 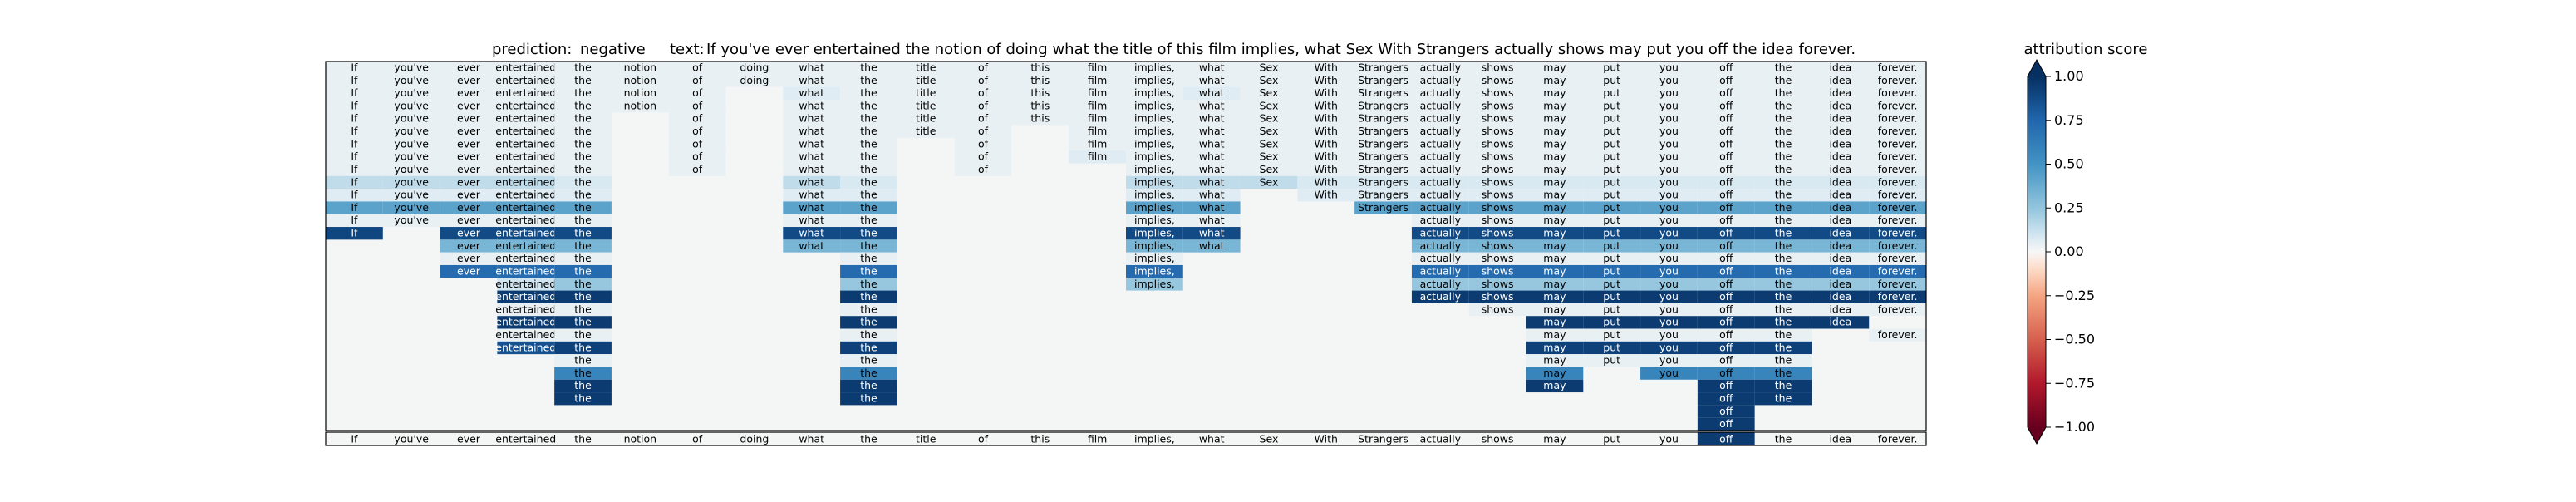 What do you see at coordinates (469, 118) in the screenshot?
I see `token-label: ever` at bounding box center [469, 118].